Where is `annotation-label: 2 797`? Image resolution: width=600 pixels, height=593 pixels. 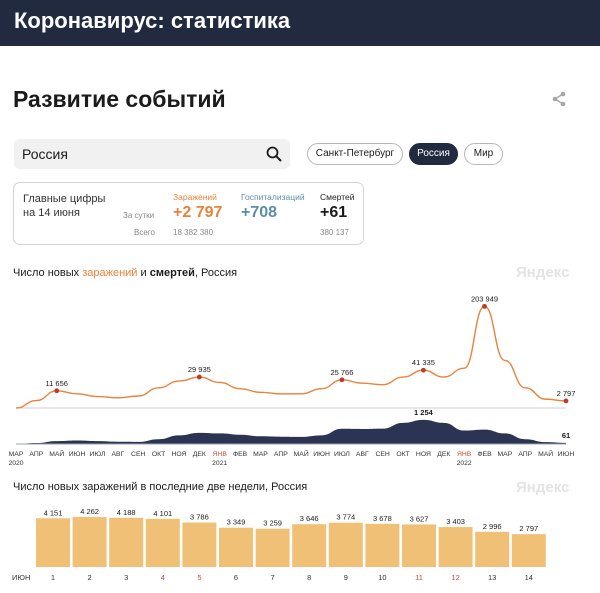 annotation-label: 2 797 is located at coordinates (566, 393).